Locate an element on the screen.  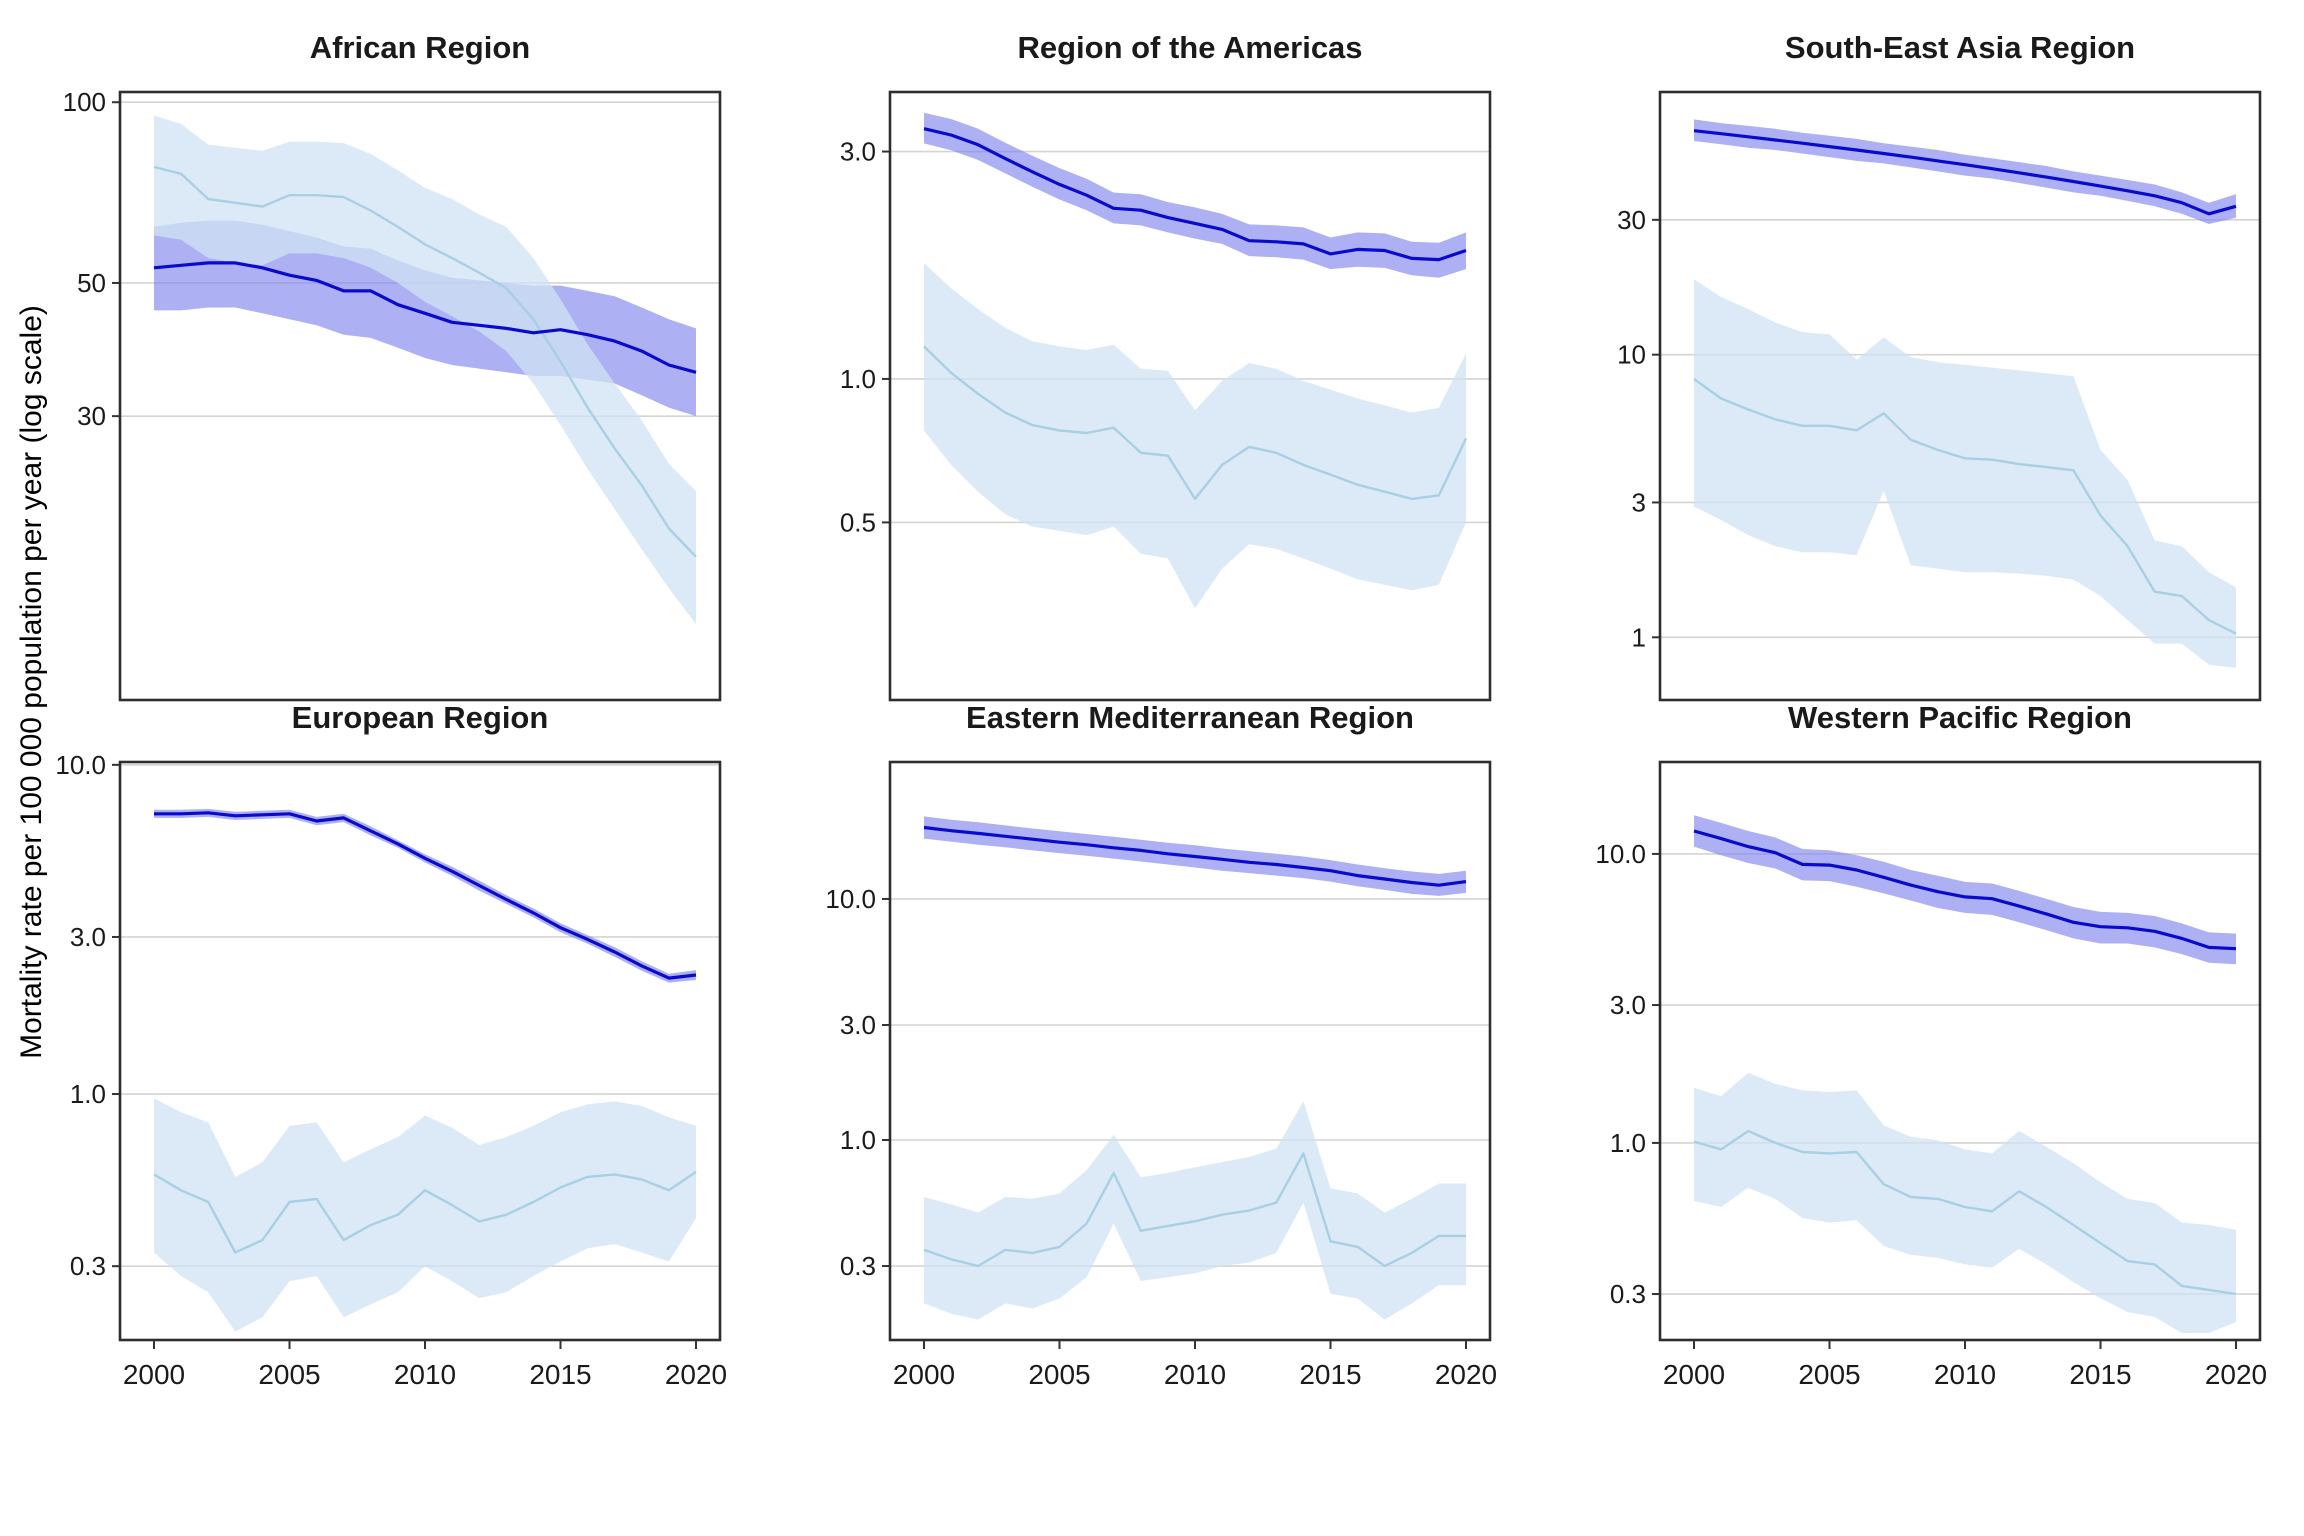
facet-title: Eastern Mediterranean Region is located at coordinates (1190, 717).